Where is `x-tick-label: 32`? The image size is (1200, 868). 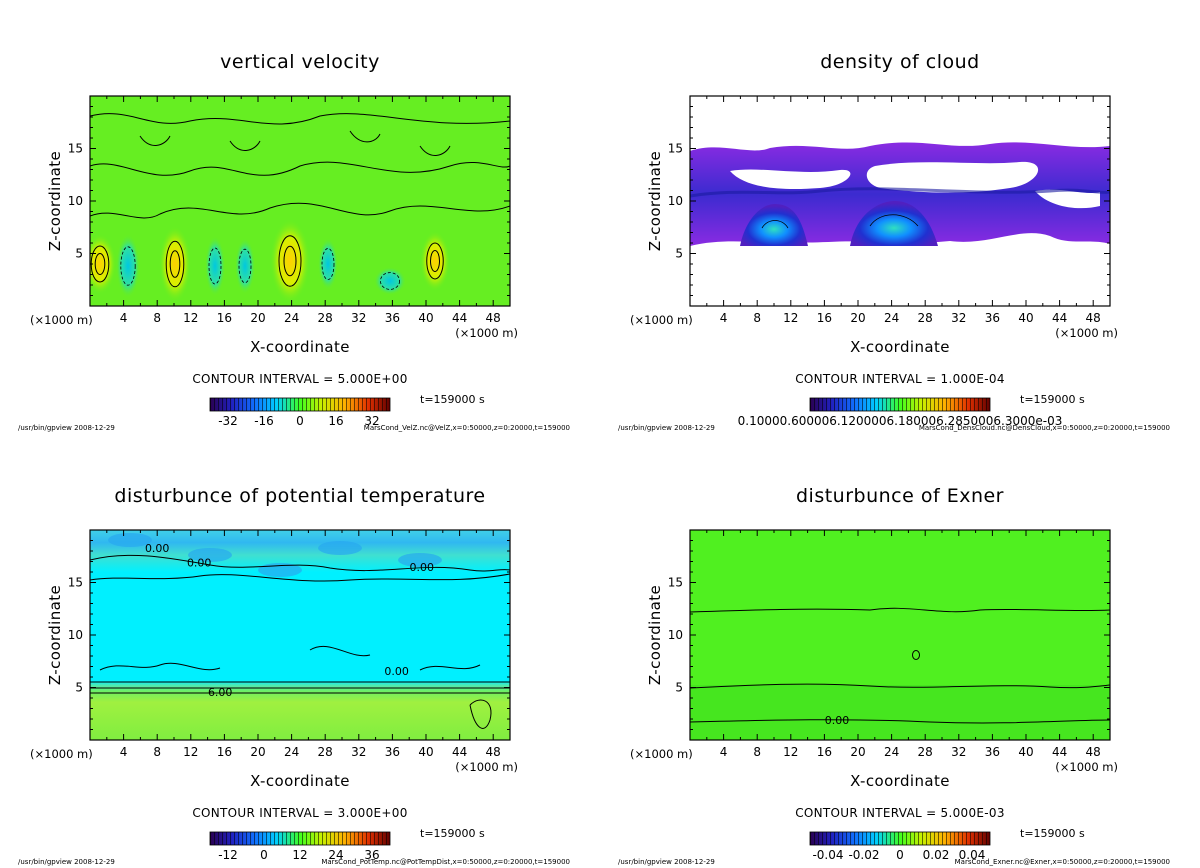 x-tick-label: 32 is located at coordinates (358, 752).